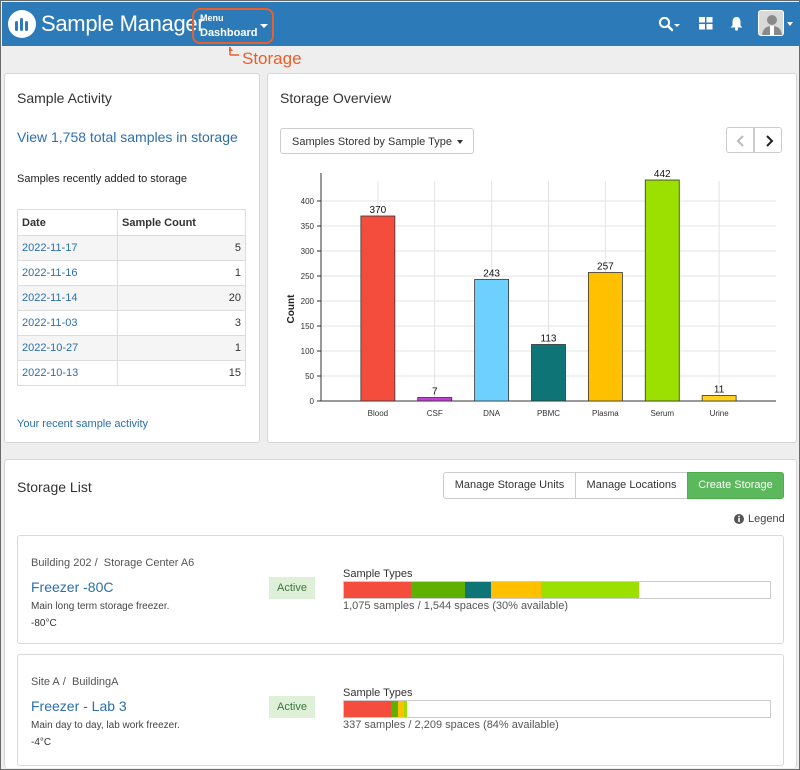  What do you see at coordinates (509, 485) in the screenshot?
I see `manage-storage-units-button: Manage Storage Units` at bounding box center [509, 485].